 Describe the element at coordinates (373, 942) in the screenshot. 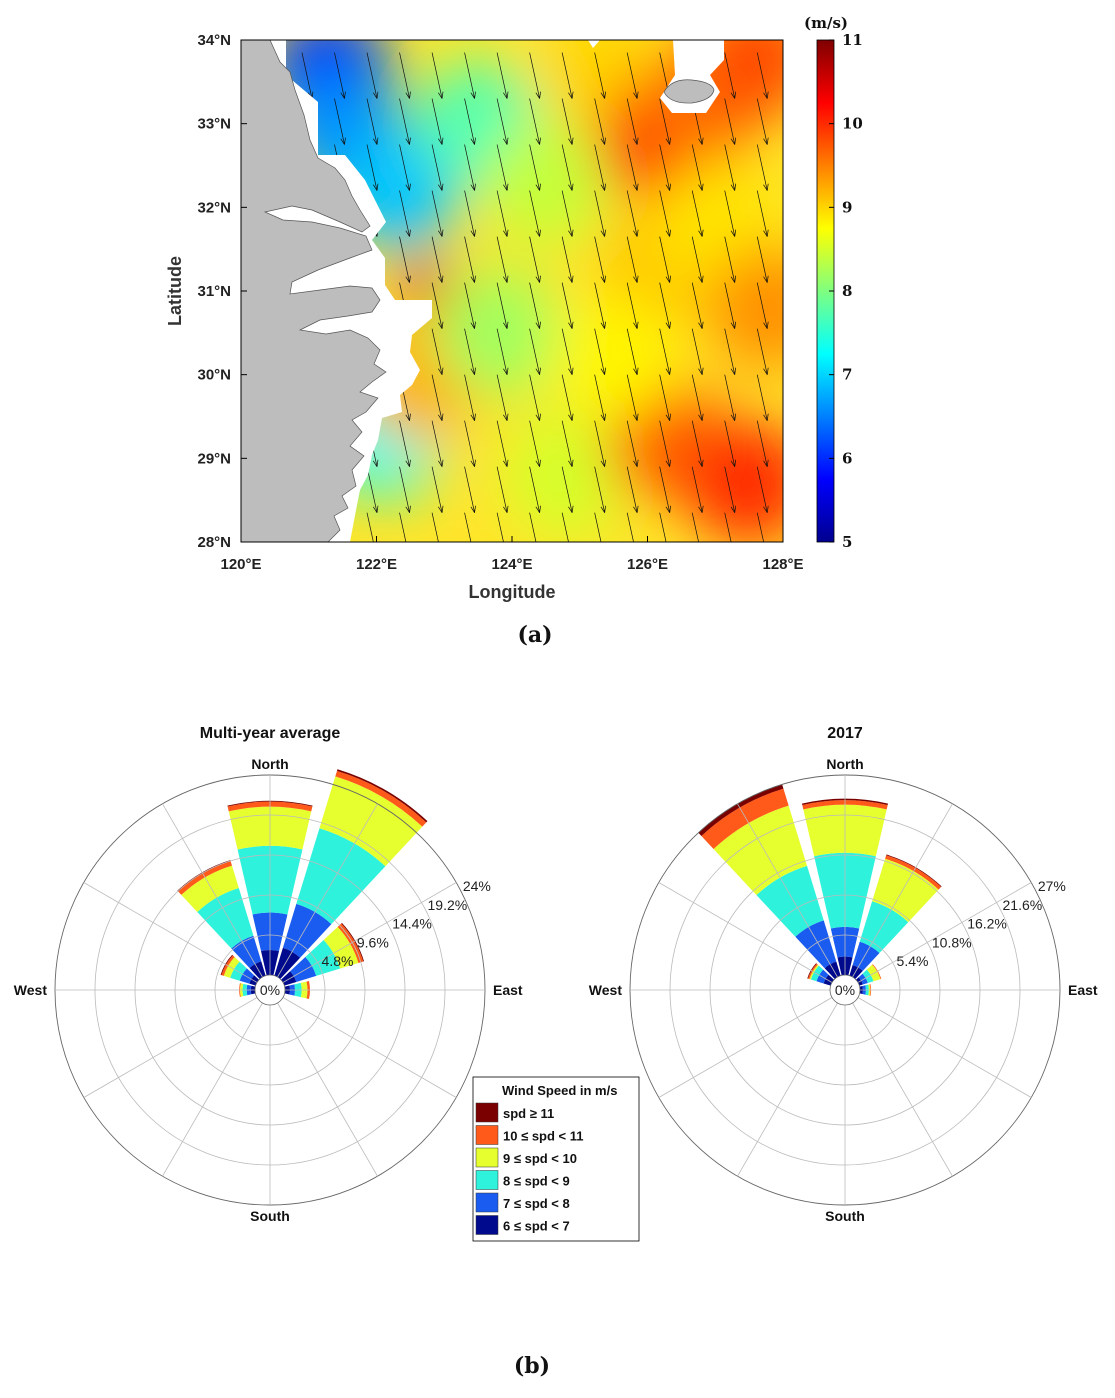

I see `rose1-ring-label-2: 9.6%` at that location.